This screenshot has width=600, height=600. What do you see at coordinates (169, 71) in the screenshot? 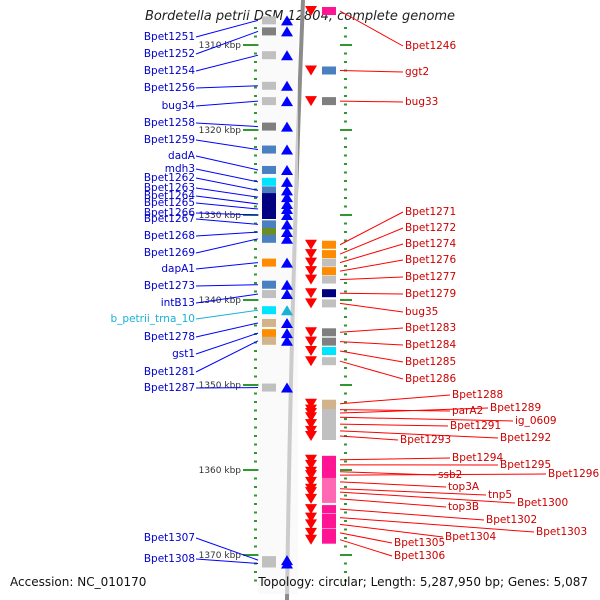
I see `gene-label: Bpet1254` at bounding box center [169, 71].